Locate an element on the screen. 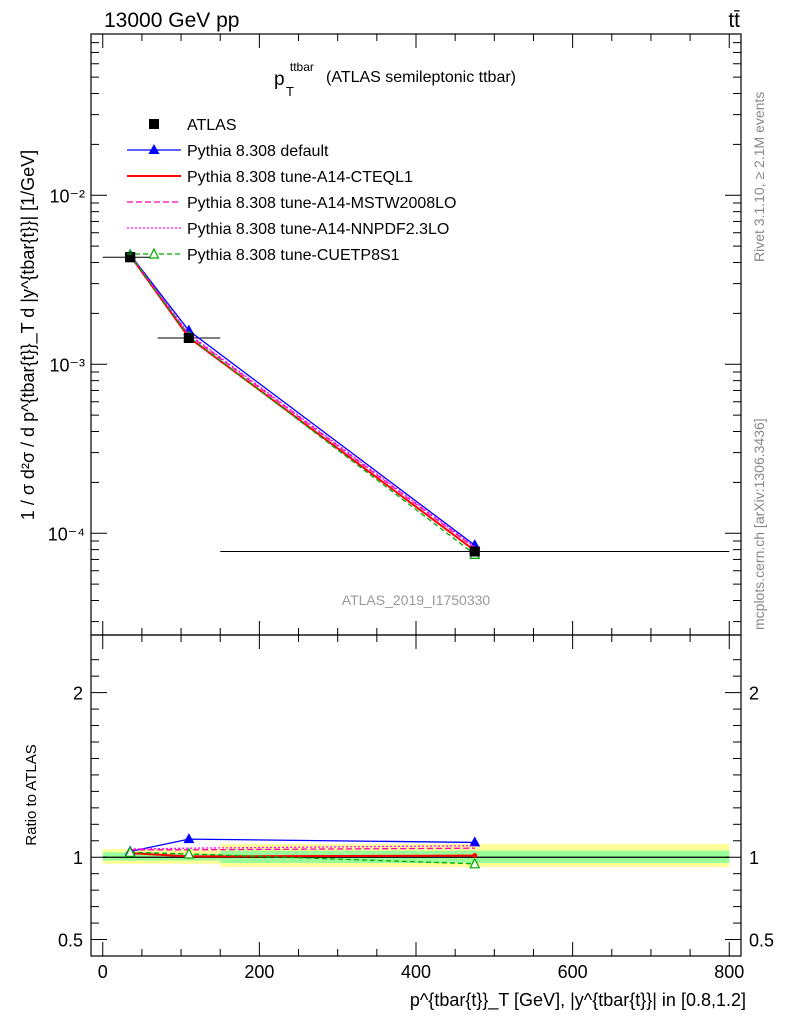 The image size is (786, 1024). main-y-tick-label: 10⁻³ is located at coordinates (67, 365).